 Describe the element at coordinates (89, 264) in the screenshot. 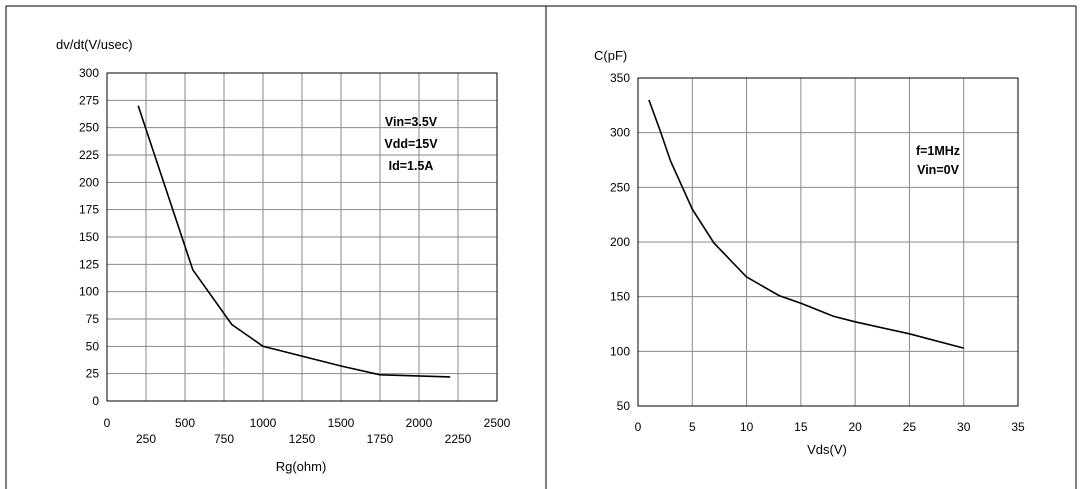

I see `y-tick-label: 125` at that location.